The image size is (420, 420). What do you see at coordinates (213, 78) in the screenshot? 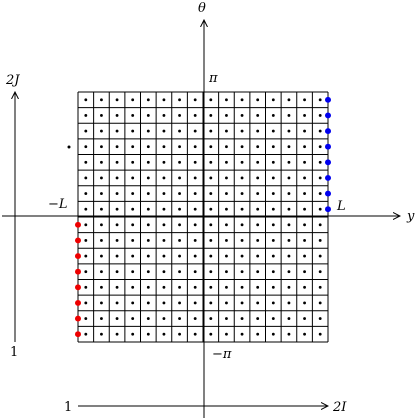
I see `pi-label: π` at bounding box center [213, 78].